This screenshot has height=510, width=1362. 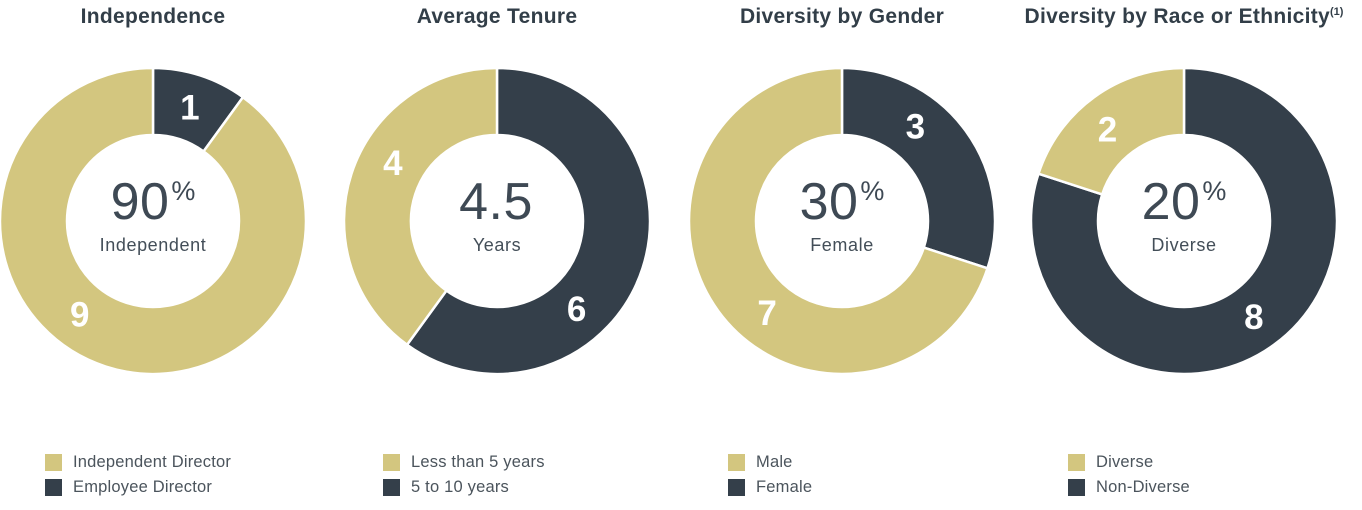 I want to click on legend-label: Employee Director, so click(x=143, y=487).